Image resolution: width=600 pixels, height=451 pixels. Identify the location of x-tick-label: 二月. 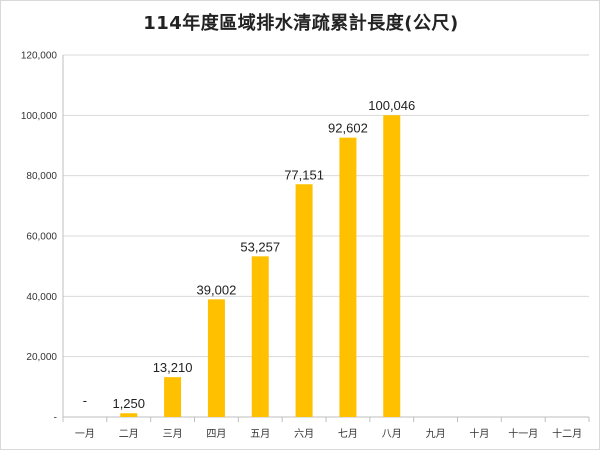
(129, 434).